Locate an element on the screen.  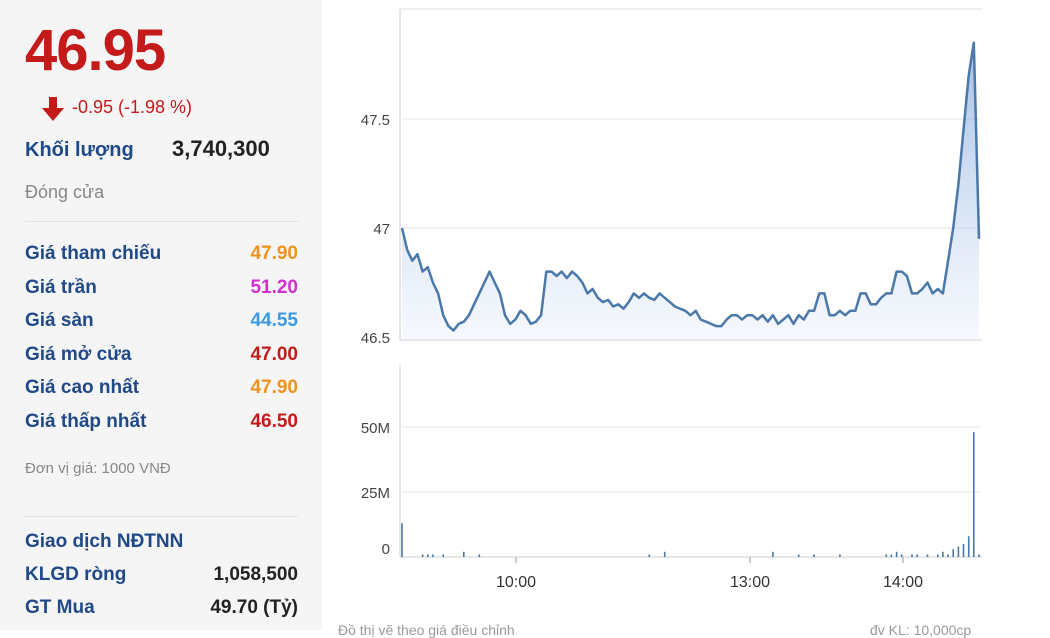
foreign-net-volume-value: 1,058,500 is located at coordinates (255, 574).